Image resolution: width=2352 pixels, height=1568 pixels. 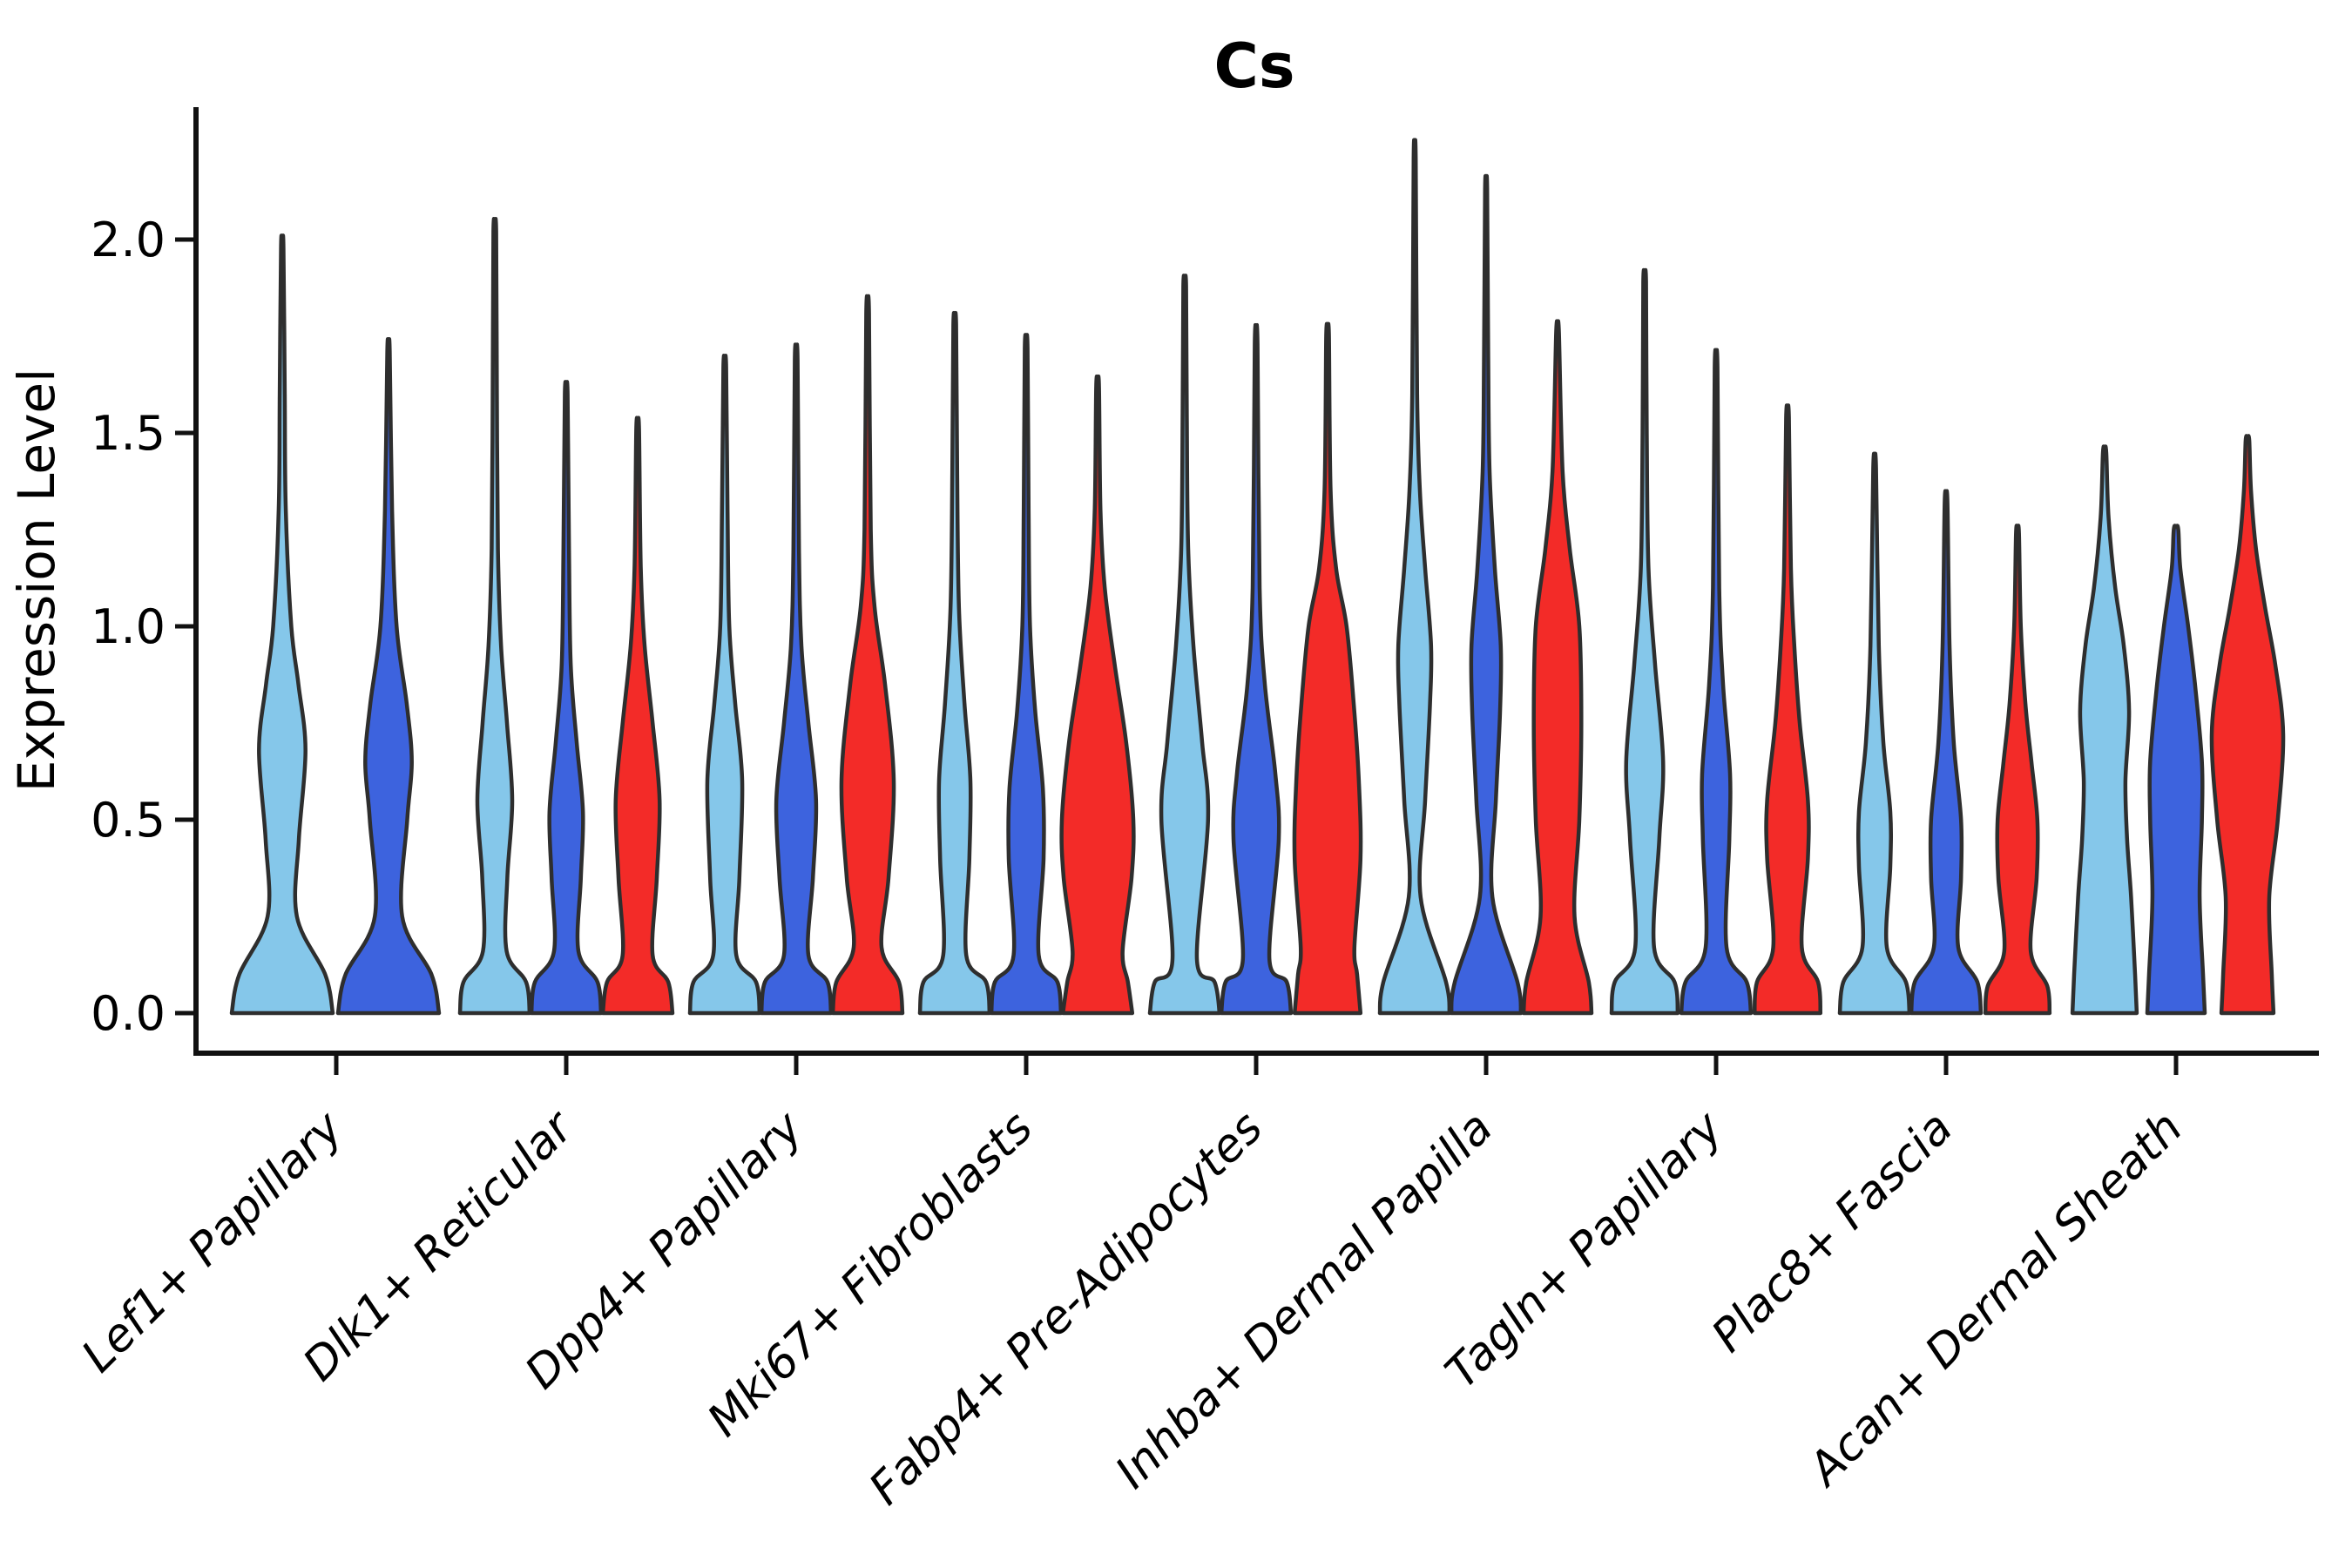 What do you see at coordinates (129, 1014) in the screenshot?
I see `y-tick-label: 0.0` at bounding box center [129, 1014].